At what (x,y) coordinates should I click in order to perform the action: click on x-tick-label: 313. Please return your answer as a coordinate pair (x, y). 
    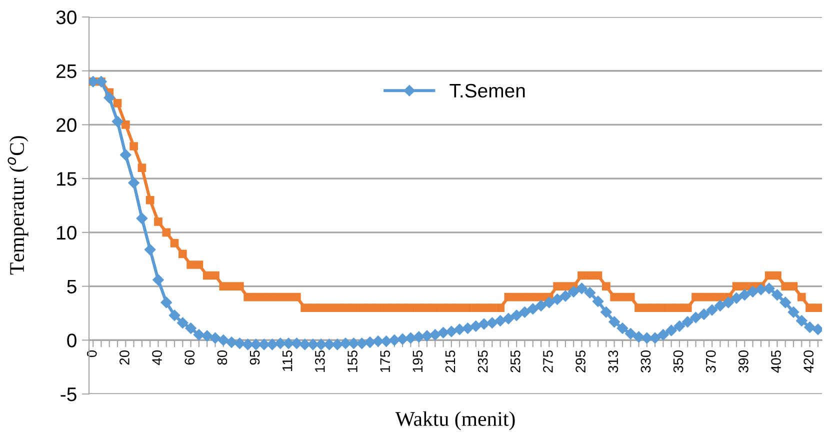
    Looking at the image, I should click on (613, 361).